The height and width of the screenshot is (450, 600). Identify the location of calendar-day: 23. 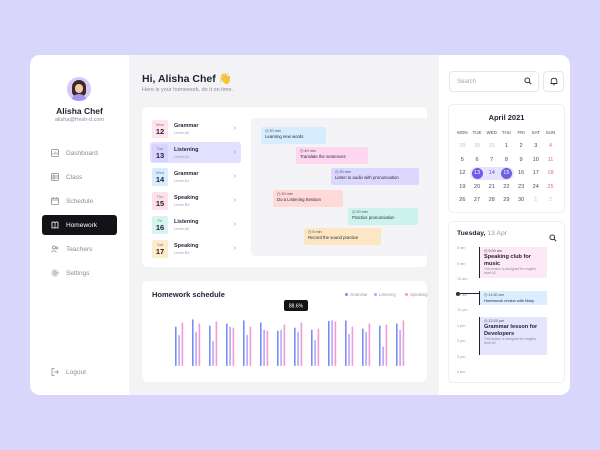
(521, 186).